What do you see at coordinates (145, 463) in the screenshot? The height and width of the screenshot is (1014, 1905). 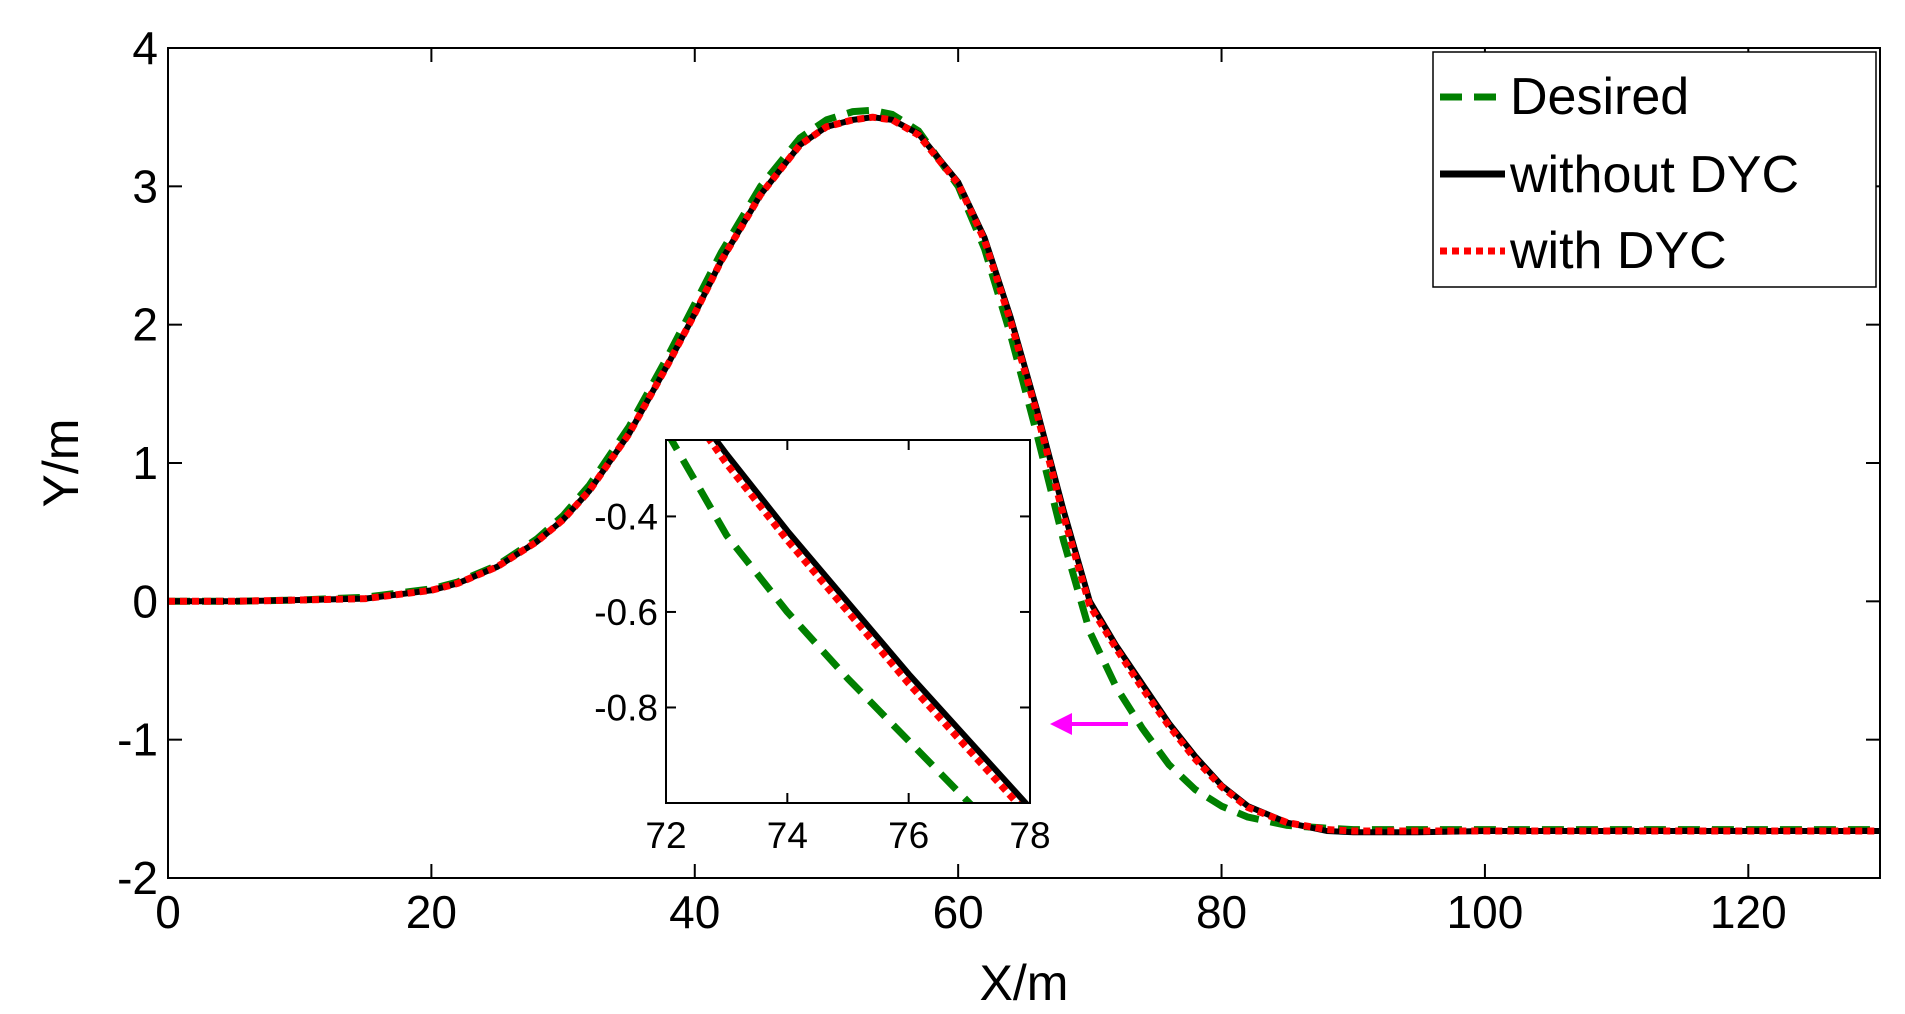 I see `y-tick-label: 1` at bounding box center [145, 463].